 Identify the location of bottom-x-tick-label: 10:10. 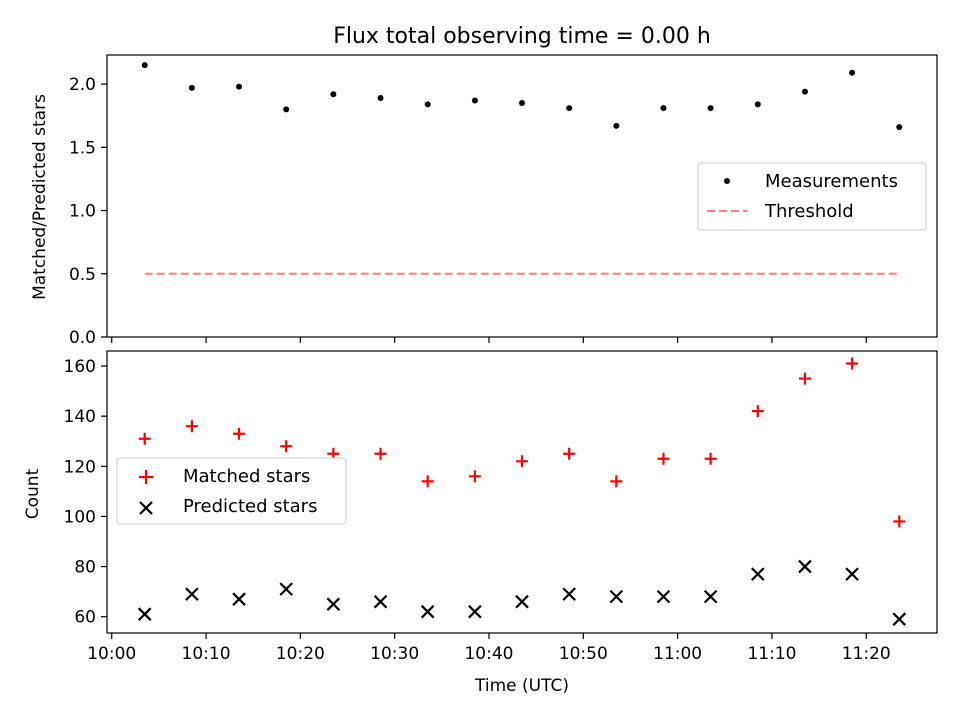
(206, 654).